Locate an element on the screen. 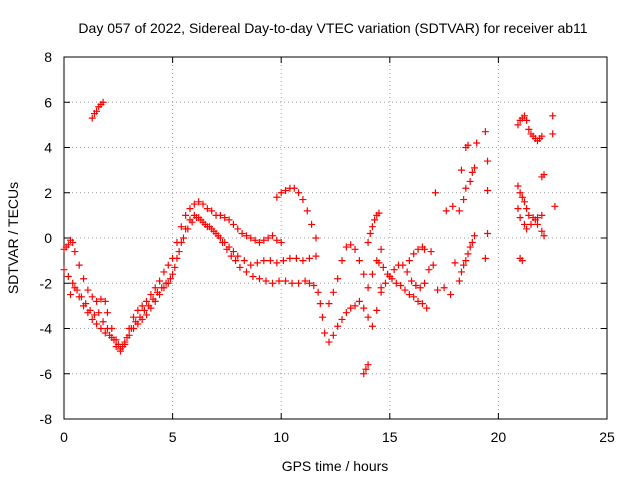 The image size is (640, 480). series-arc-k is located at coordinates (405, 276).